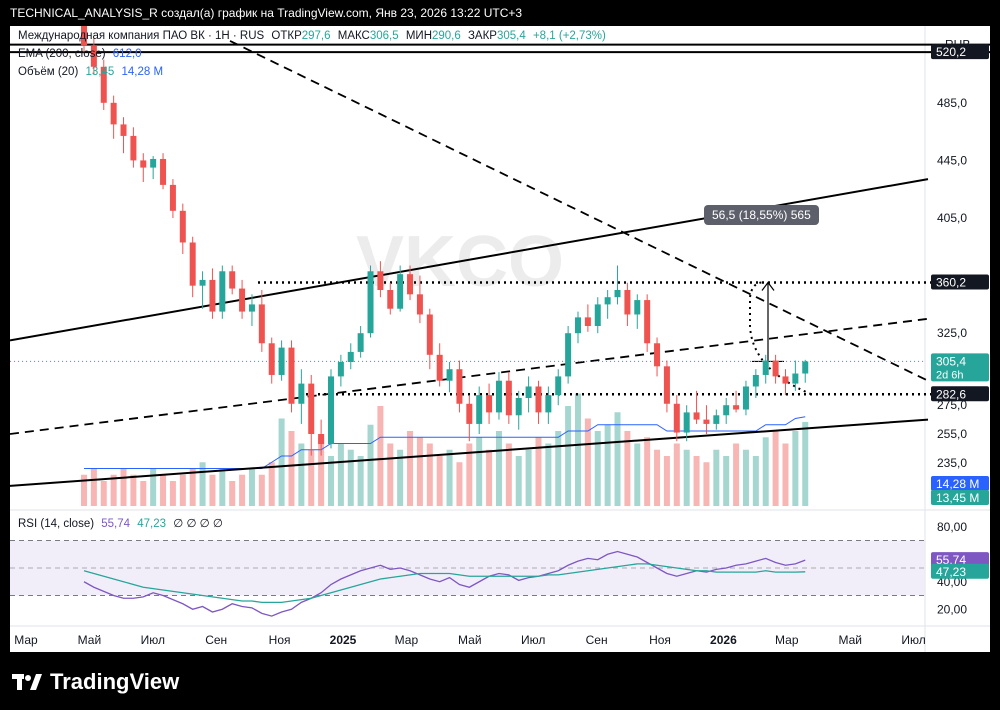  What do you see at coordinates (120, 523) in the screenshot?
I see `legend-rsi: RSI (14, close) 55,74 47,23 ∅ ∅ ∅ ∅` at bounding box center [120, 523].